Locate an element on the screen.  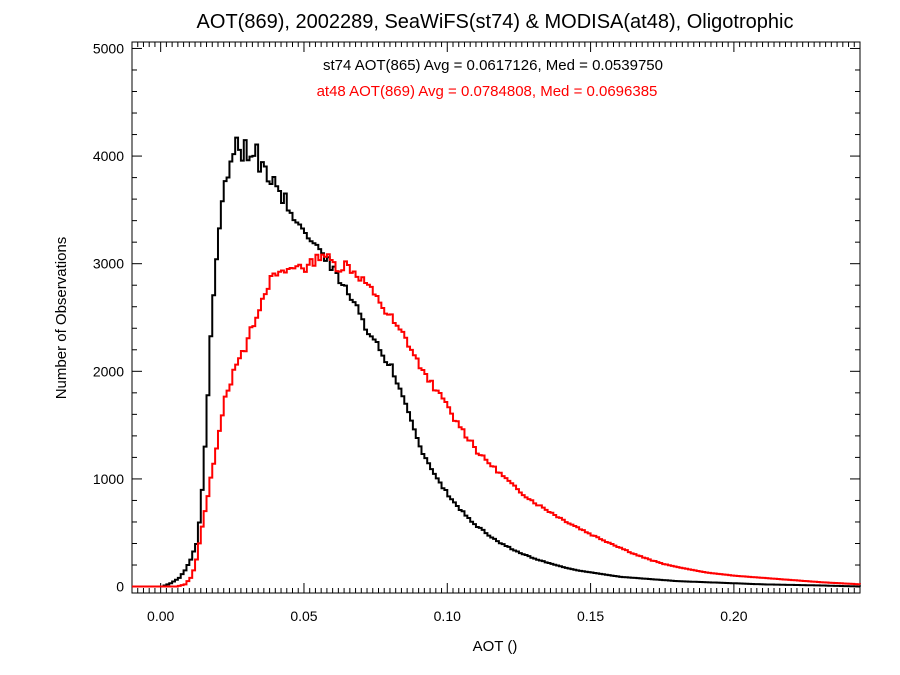
x-tick-label: 0.10 is located at coordinates (447, 616).